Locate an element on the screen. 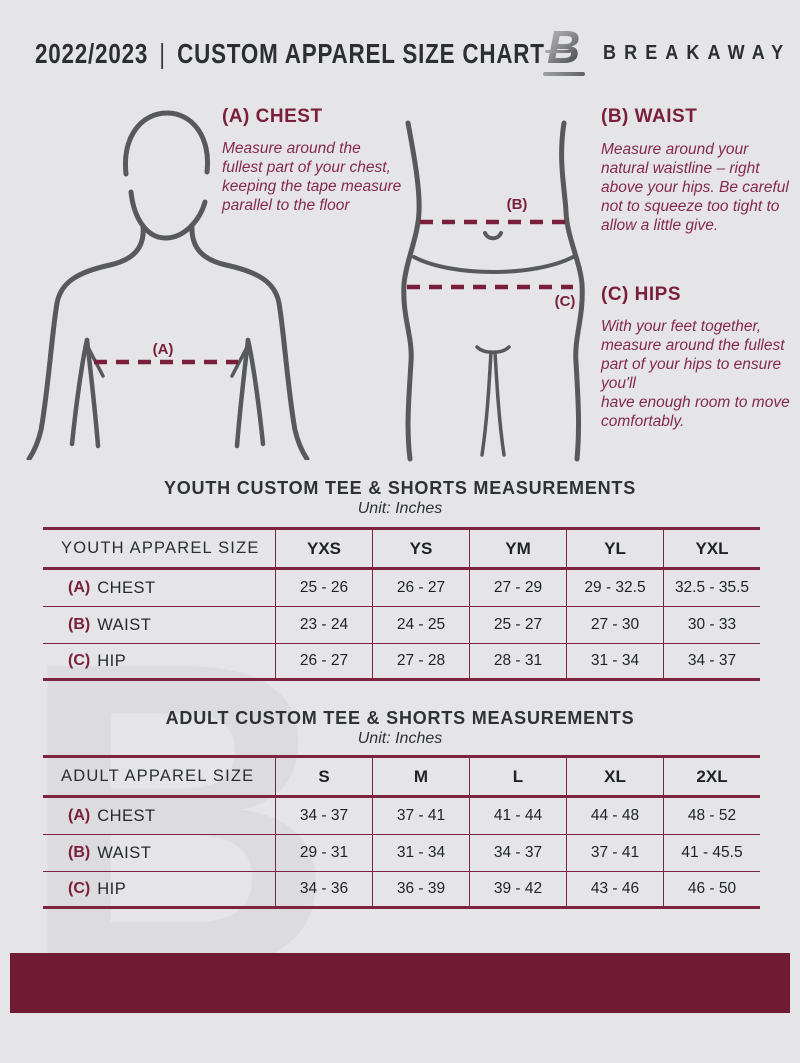  adult-table-header-row: ADULT APPAREL SIZE S M L XL 2XL is located at coordinates (401, 778).